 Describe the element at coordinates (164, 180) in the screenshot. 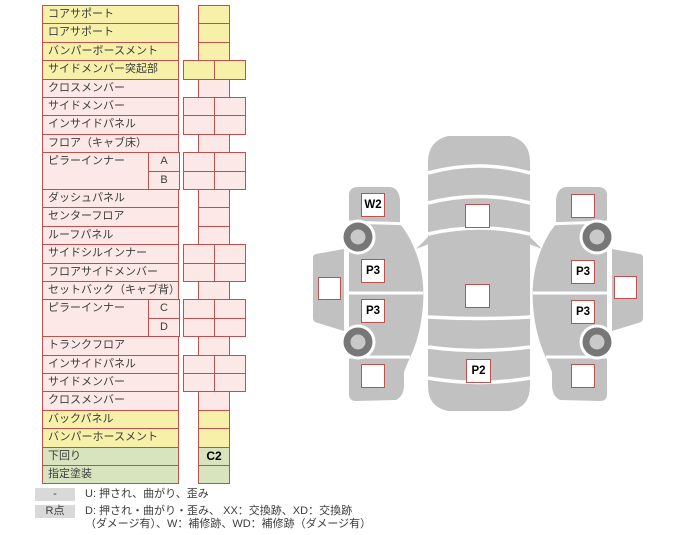

I see `part-sub-label: B` at that location.